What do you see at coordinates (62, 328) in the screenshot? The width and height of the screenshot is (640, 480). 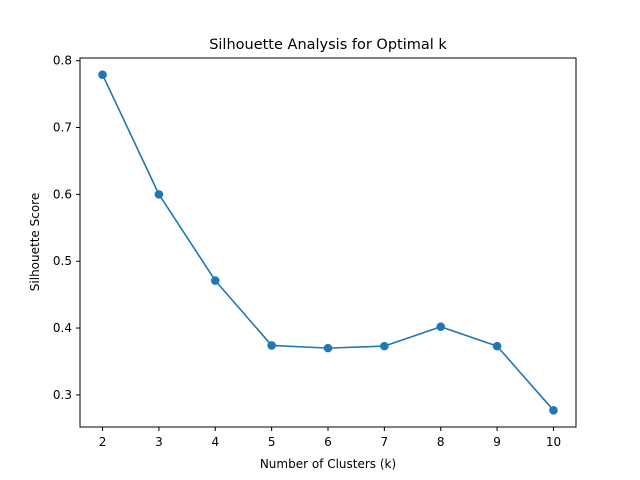 I see `y-tick-label: 0.4` at bounding box center [62, 328].